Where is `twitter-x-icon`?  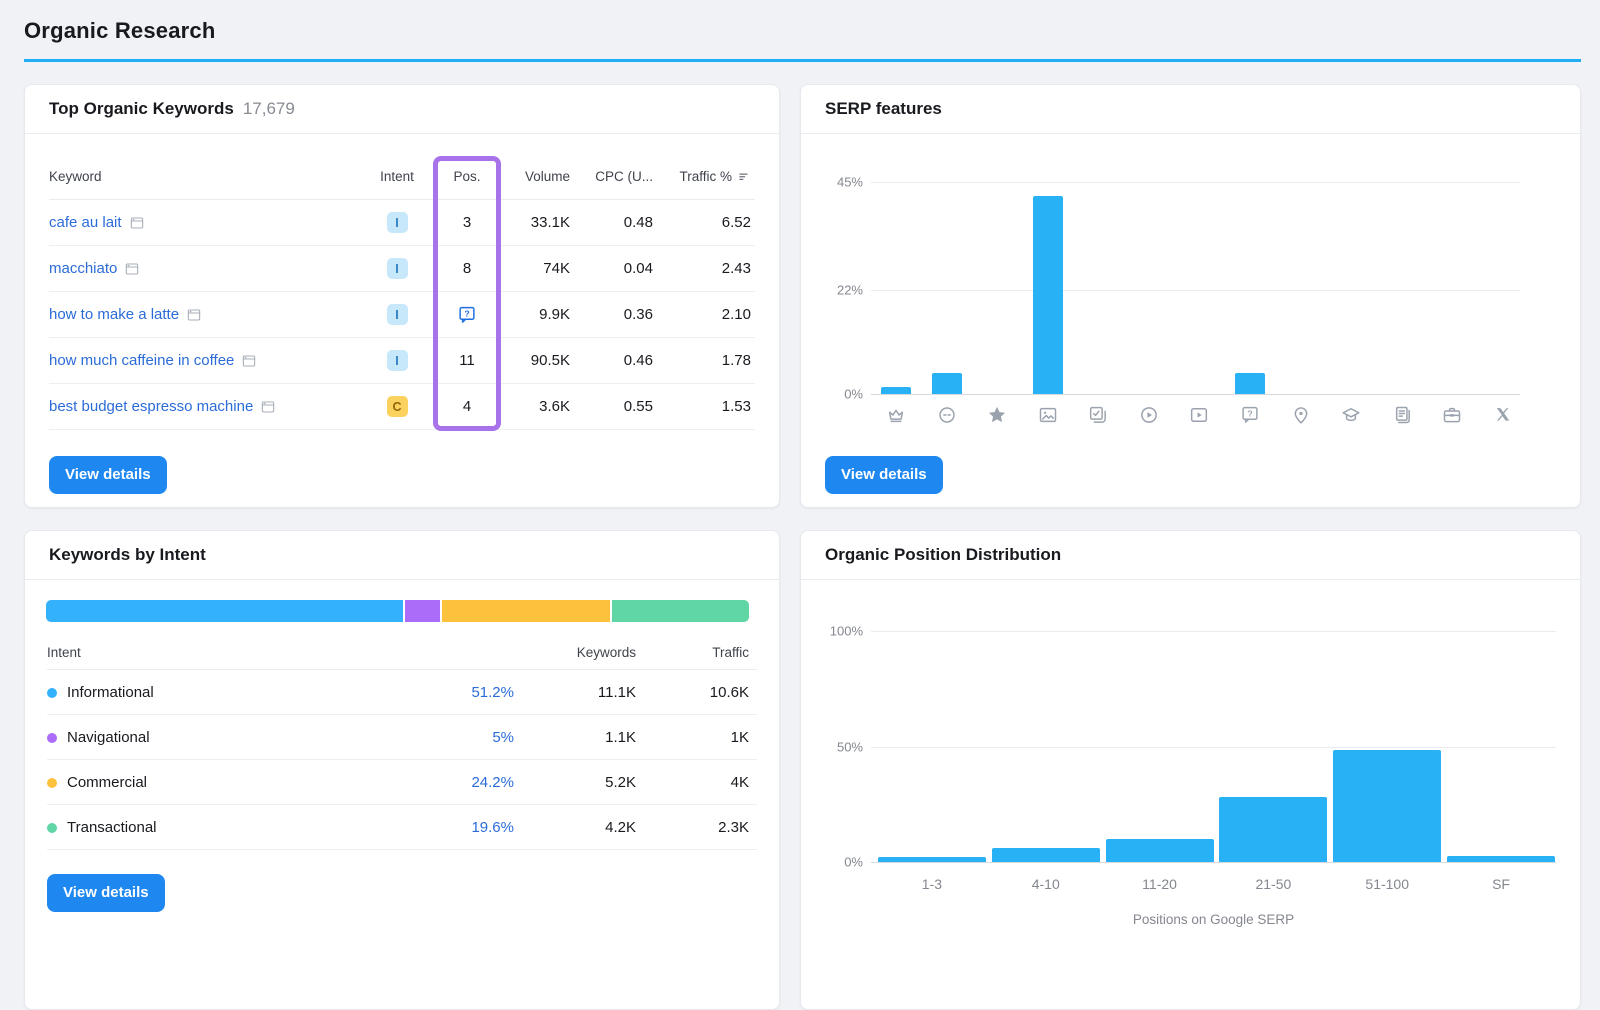 twitter-x-icon is located at coordinates (1503, 415).